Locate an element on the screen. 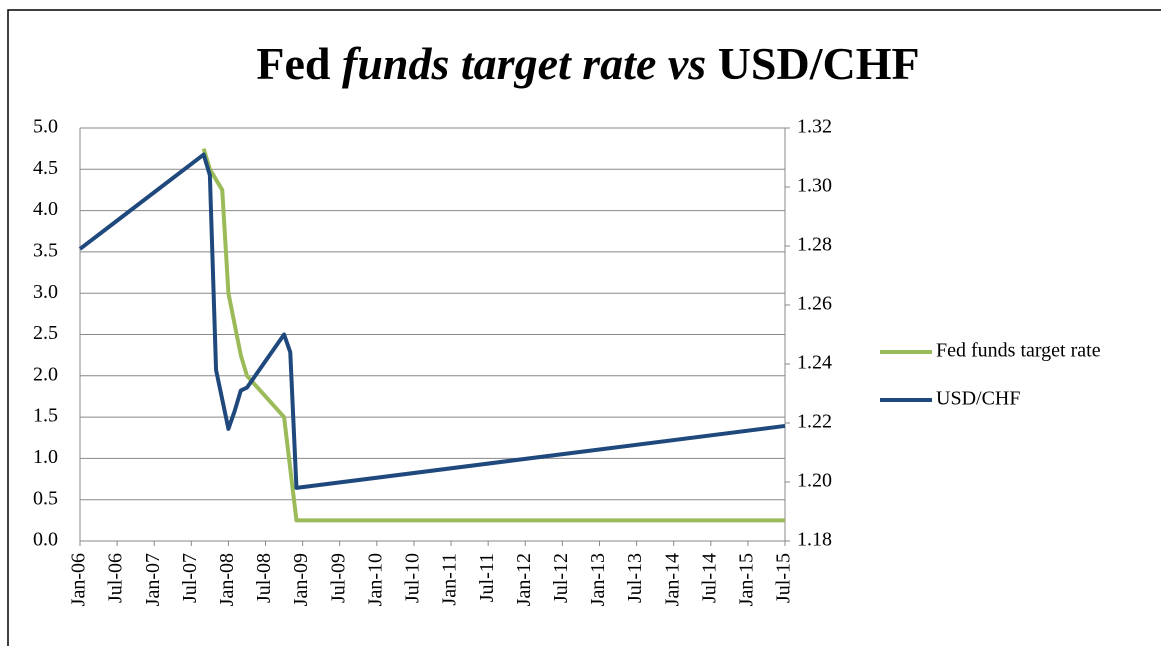 The height and width of the screenshot is (646, 1161). y2-tick-label: 1.32 is located at coordinates (814, 127).